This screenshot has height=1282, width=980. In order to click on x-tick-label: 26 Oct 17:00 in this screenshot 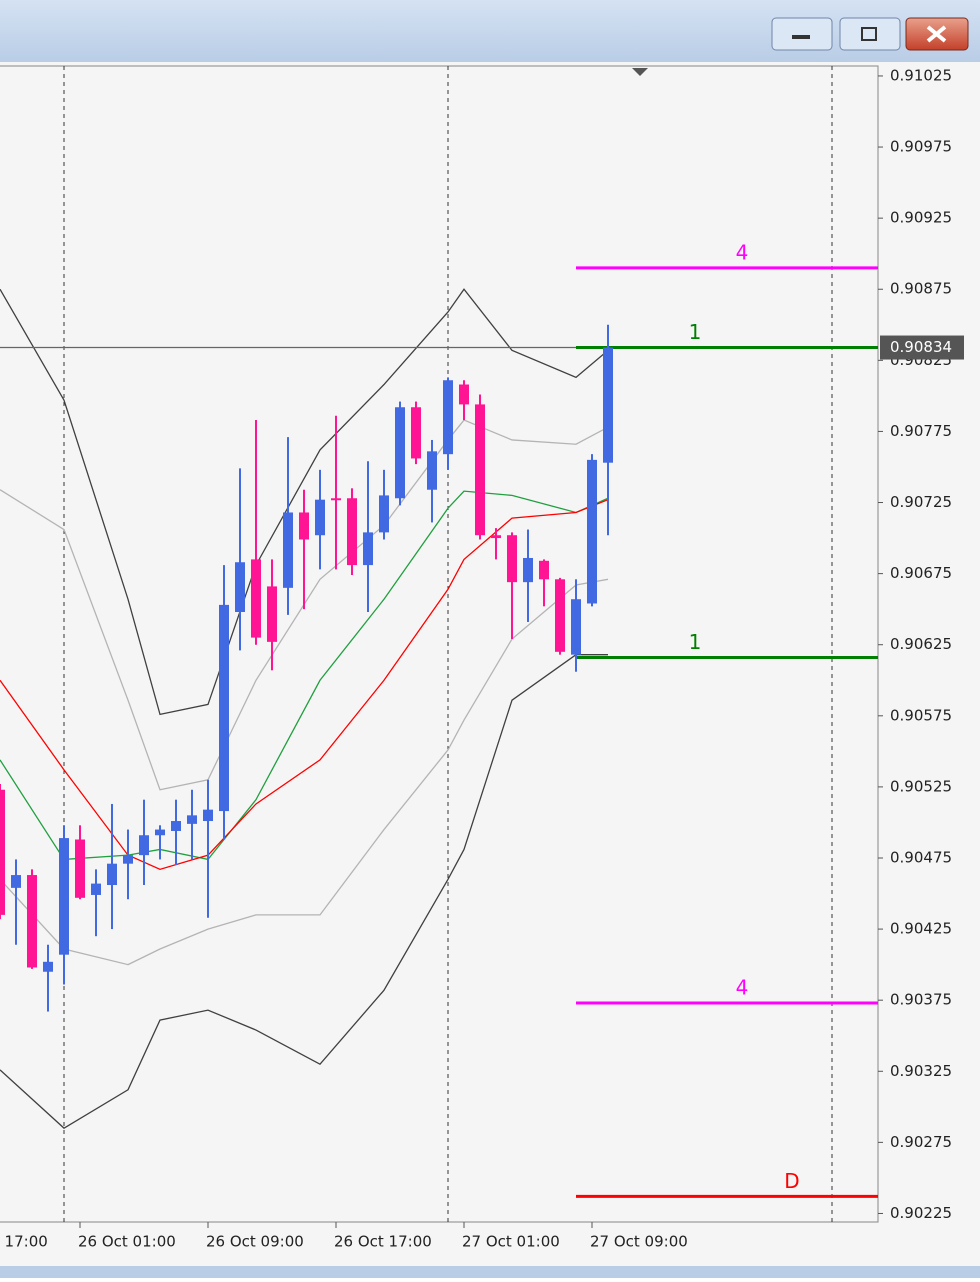, I will do `click(383, 1242)`.